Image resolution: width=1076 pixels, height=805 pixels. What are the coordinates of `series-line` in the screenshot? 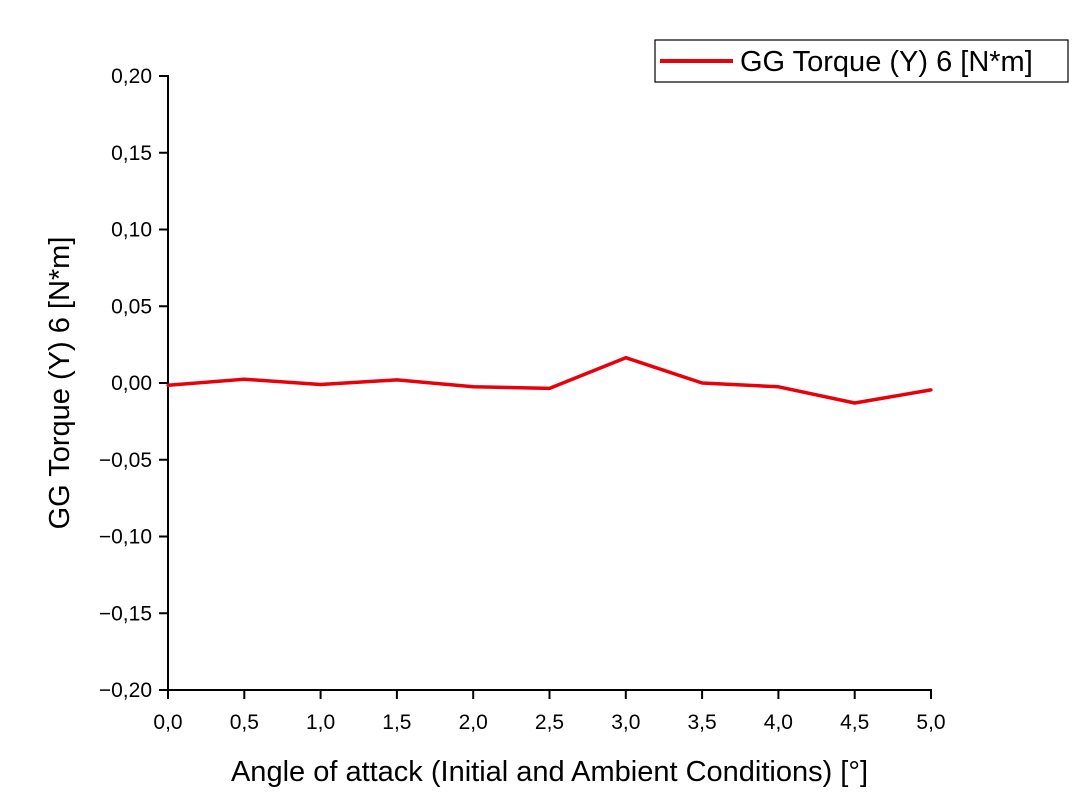 It's located at (549, 380).